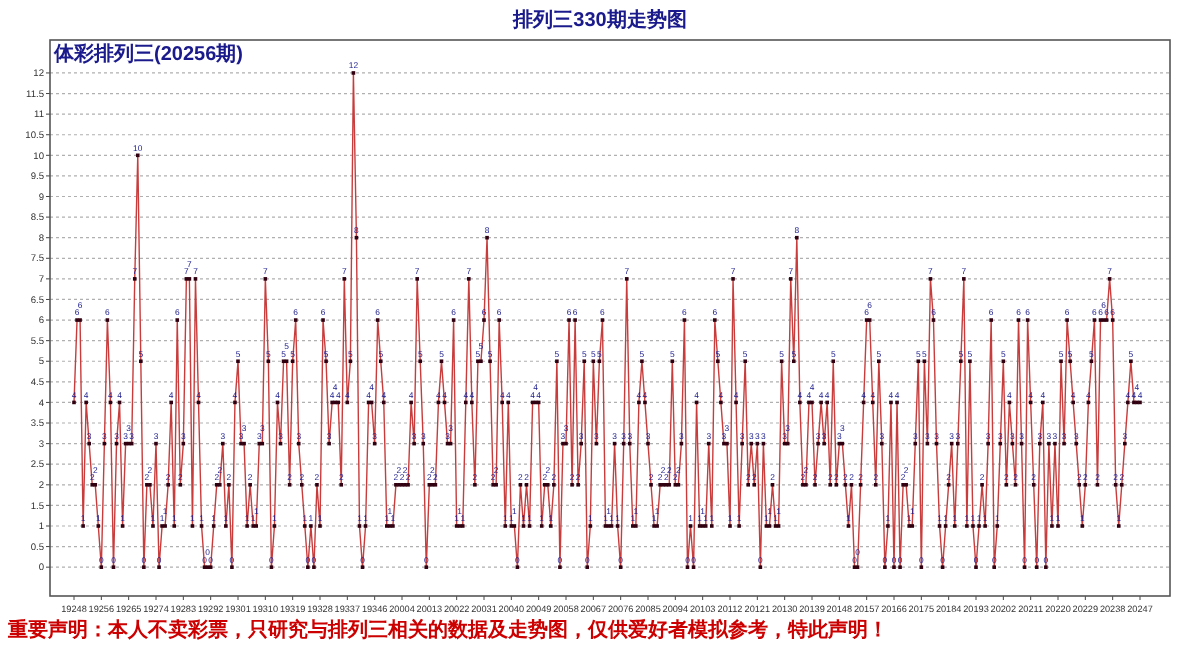 This screenshot has width=1200, height=650. Describe the element at coordinates (447, 630) in the screenshot. I see `text: 重要声明：本人不卖彩票，只研究与排列三相关的数据及走势图，仅供爱好者模拟参考，特此声明！` at that location.